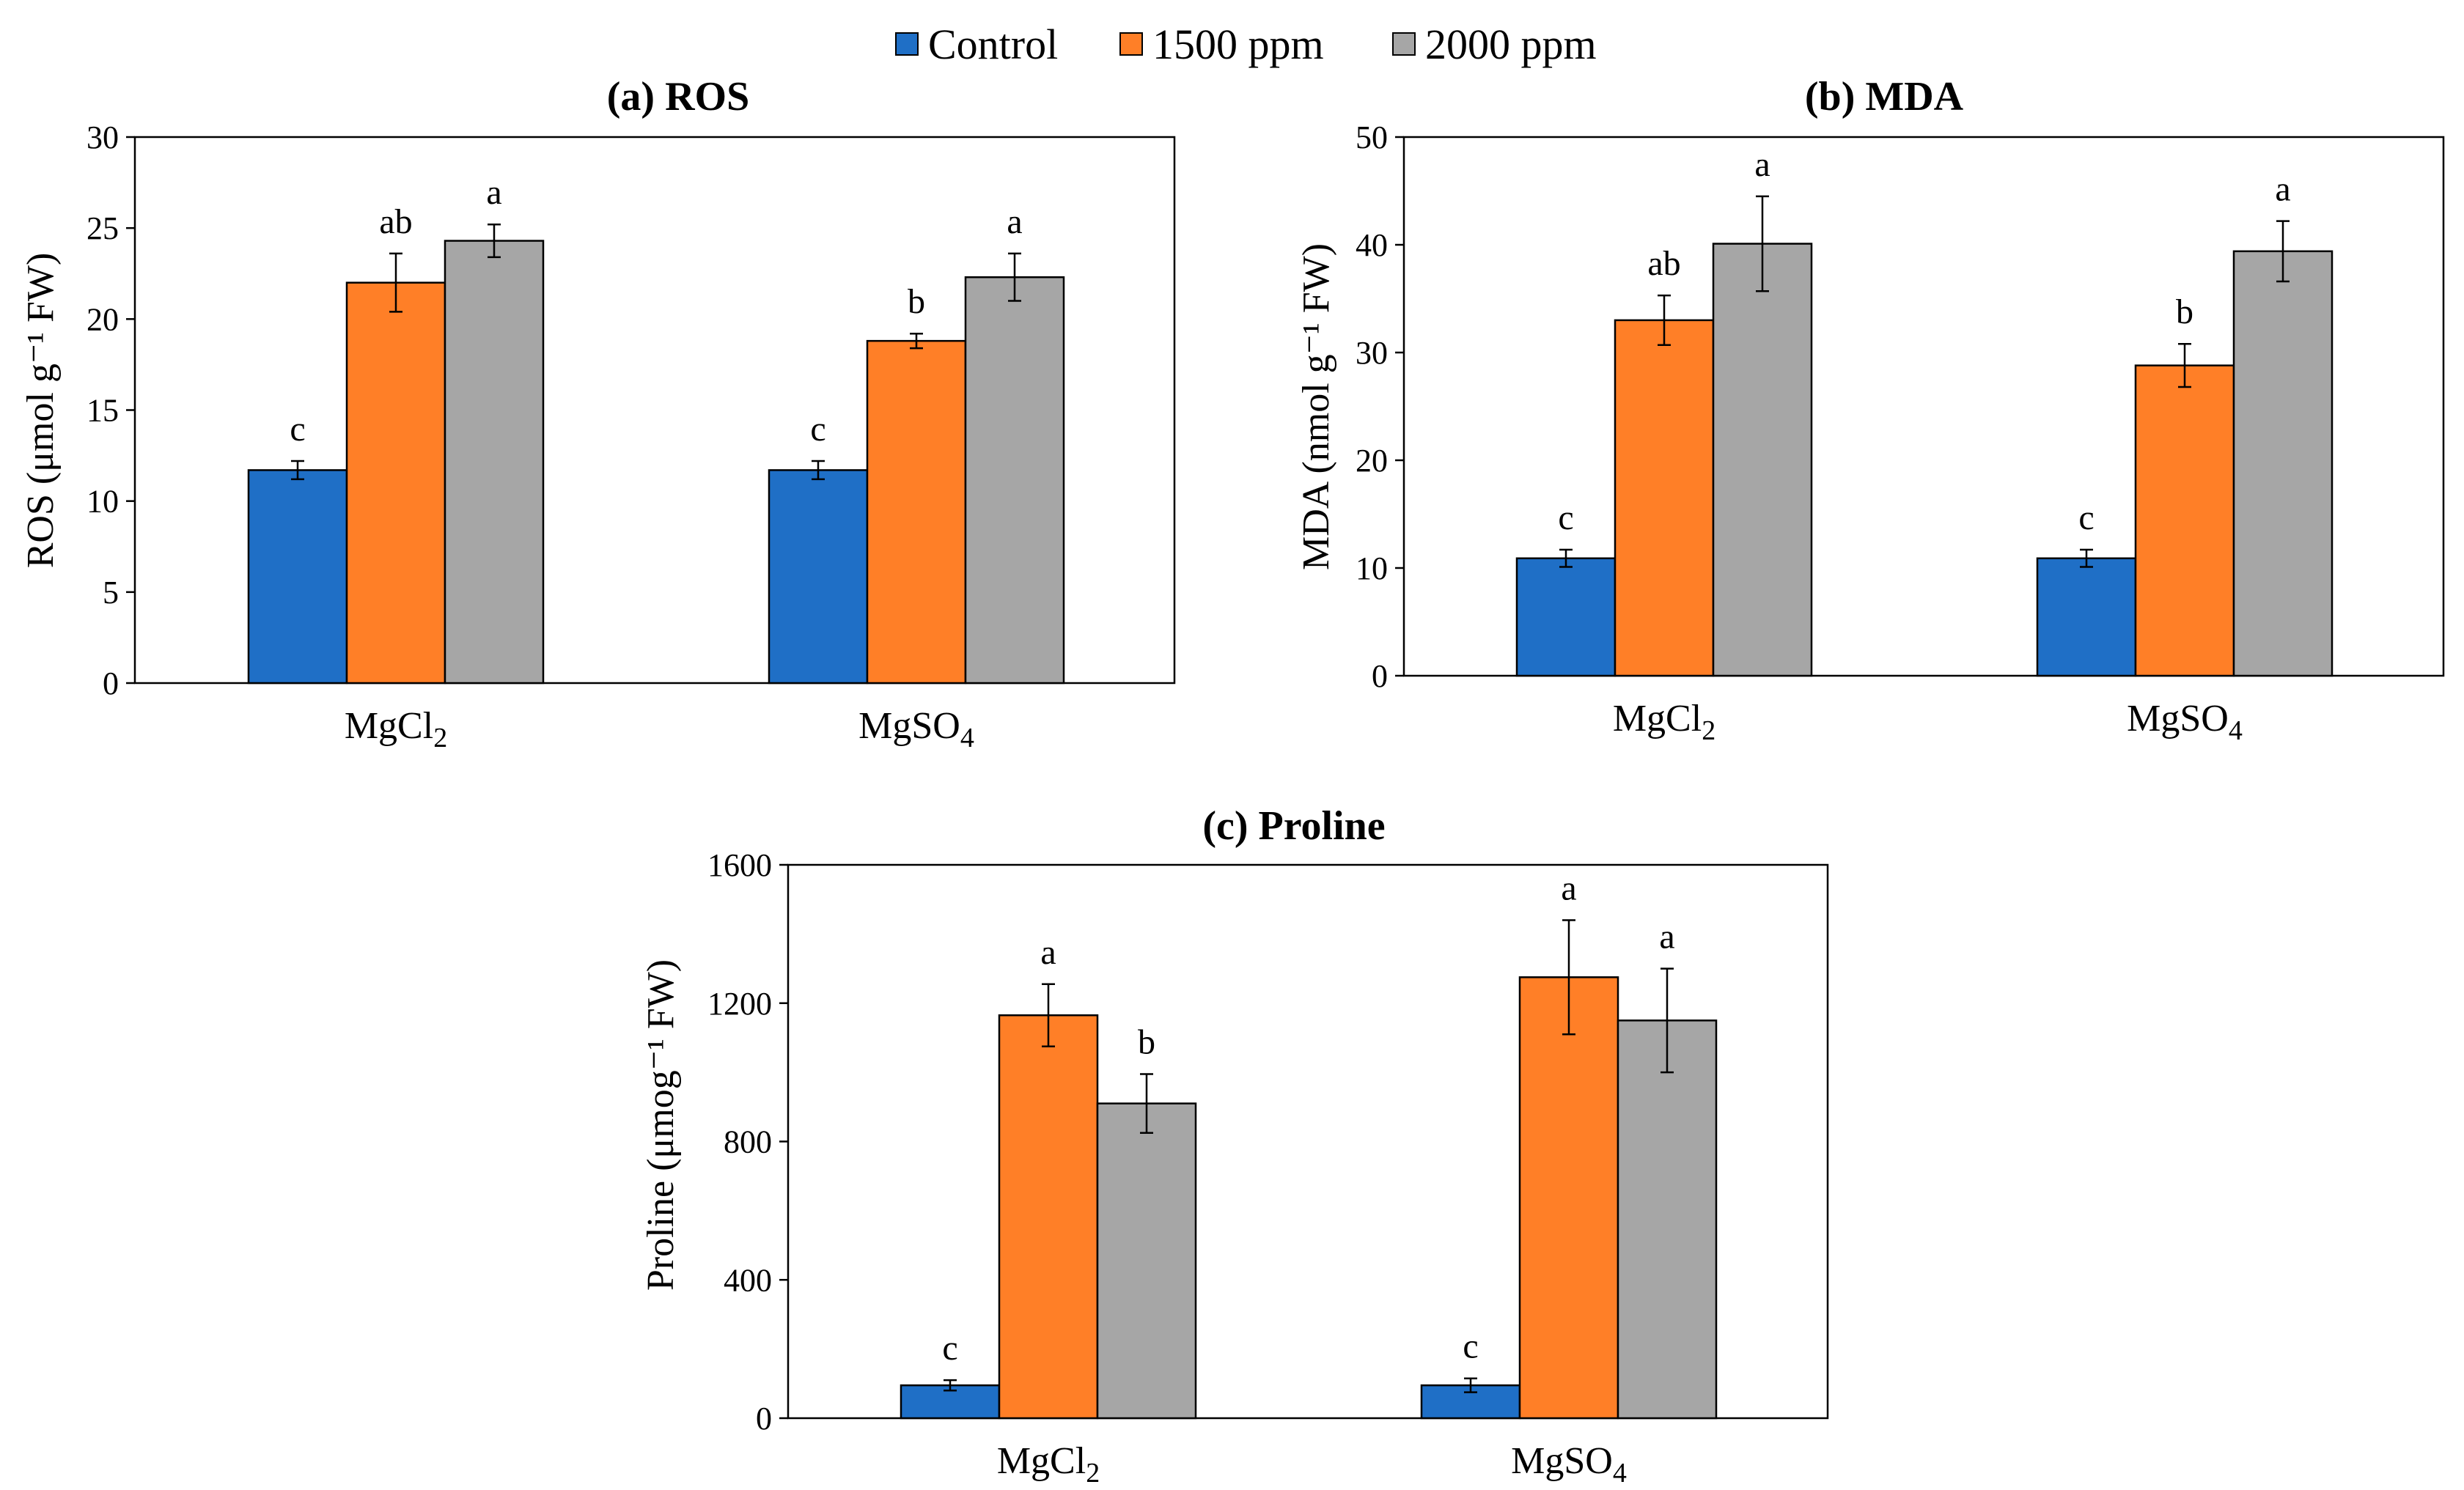  What do you see at coordinates (111, 593) in the screenshot?
I see `y-tick-label-ros: 5` at bounding box center [111, 593].